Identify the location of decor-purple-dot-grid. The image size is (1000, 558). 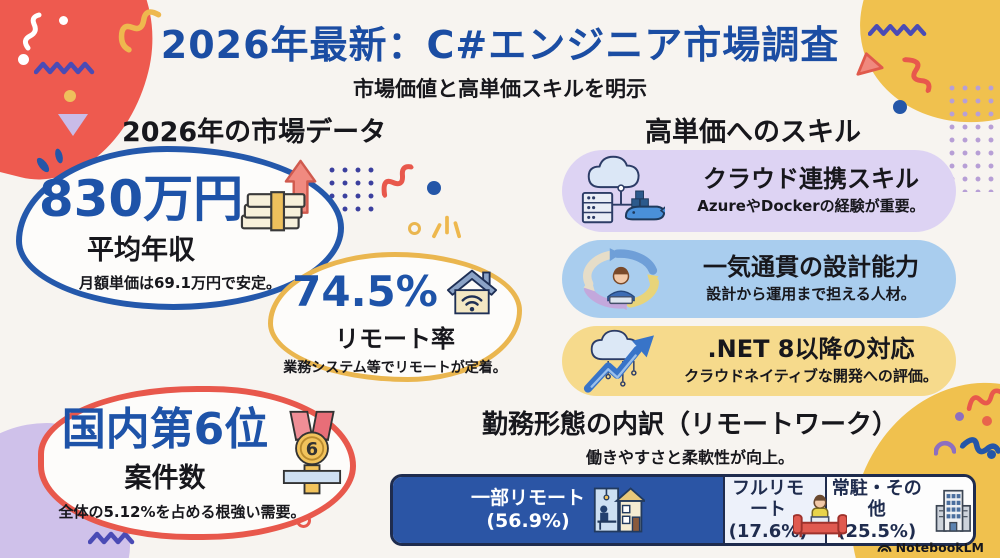
(974, 138).